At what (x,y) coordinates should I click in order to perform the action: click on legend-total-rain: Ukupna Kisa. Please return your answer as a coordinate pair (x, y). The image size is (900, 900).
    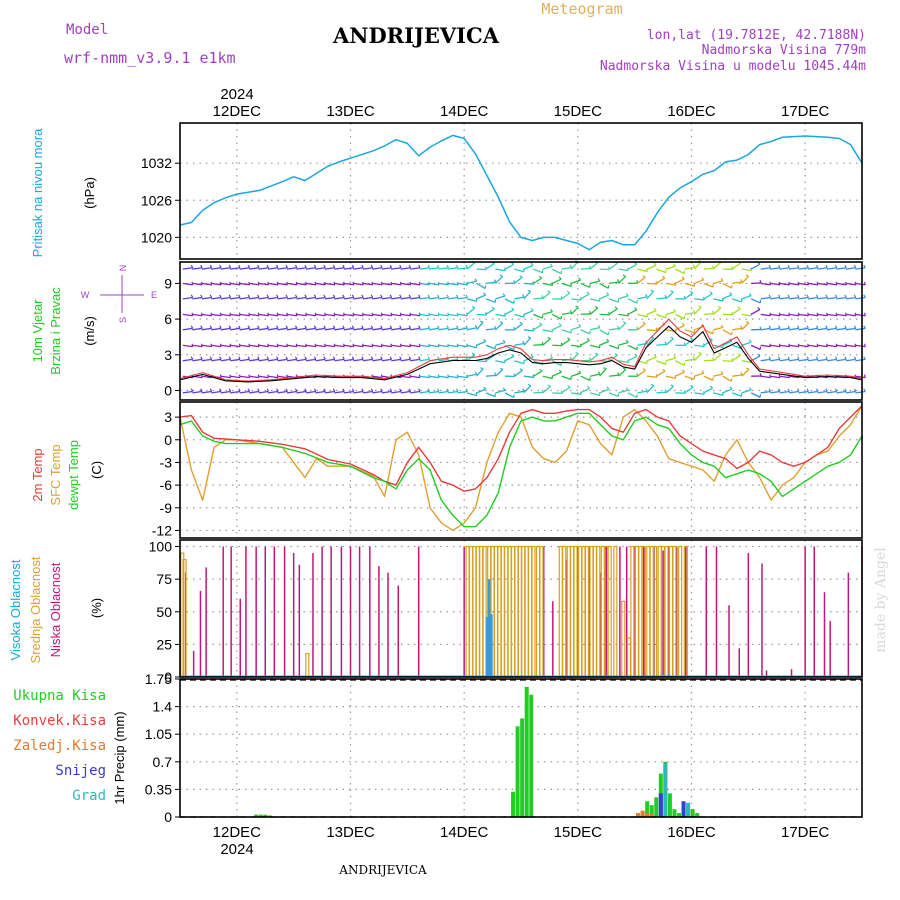
    Looking at the image, I should click on (59, 696).